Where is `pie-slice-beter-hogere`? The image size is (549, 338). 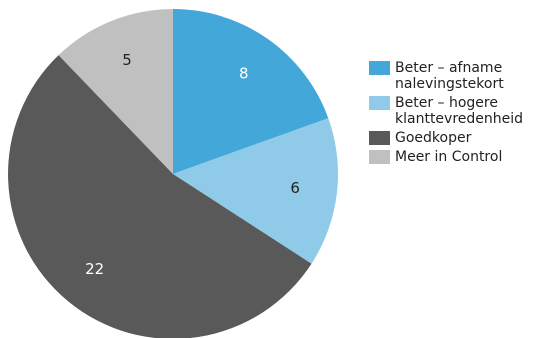 pie-slice-beter-hogere is located at coordinates (256, 191).